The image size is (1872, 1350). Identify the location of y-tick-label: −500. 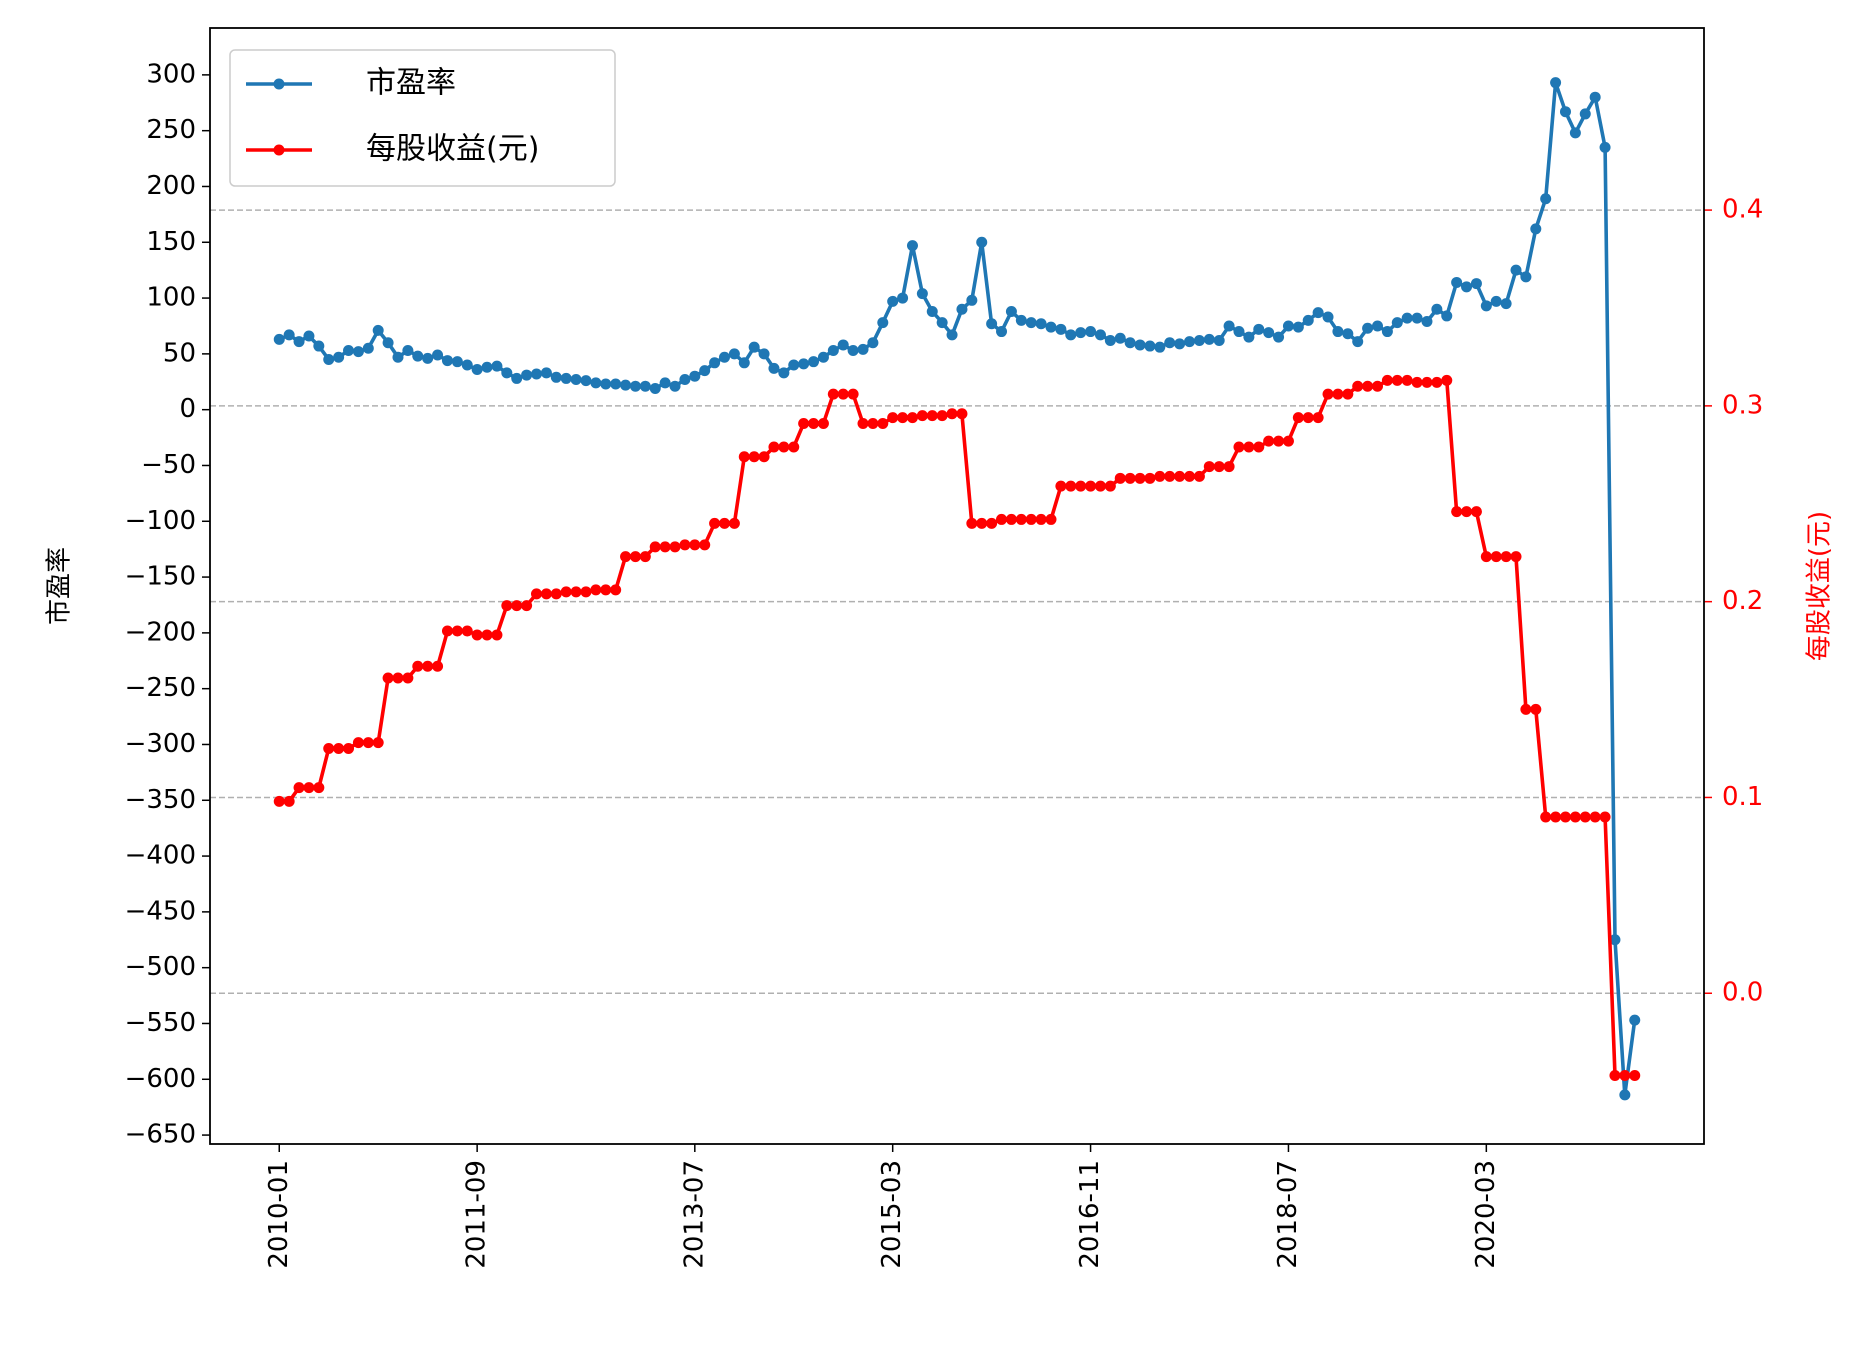
(160, 967).